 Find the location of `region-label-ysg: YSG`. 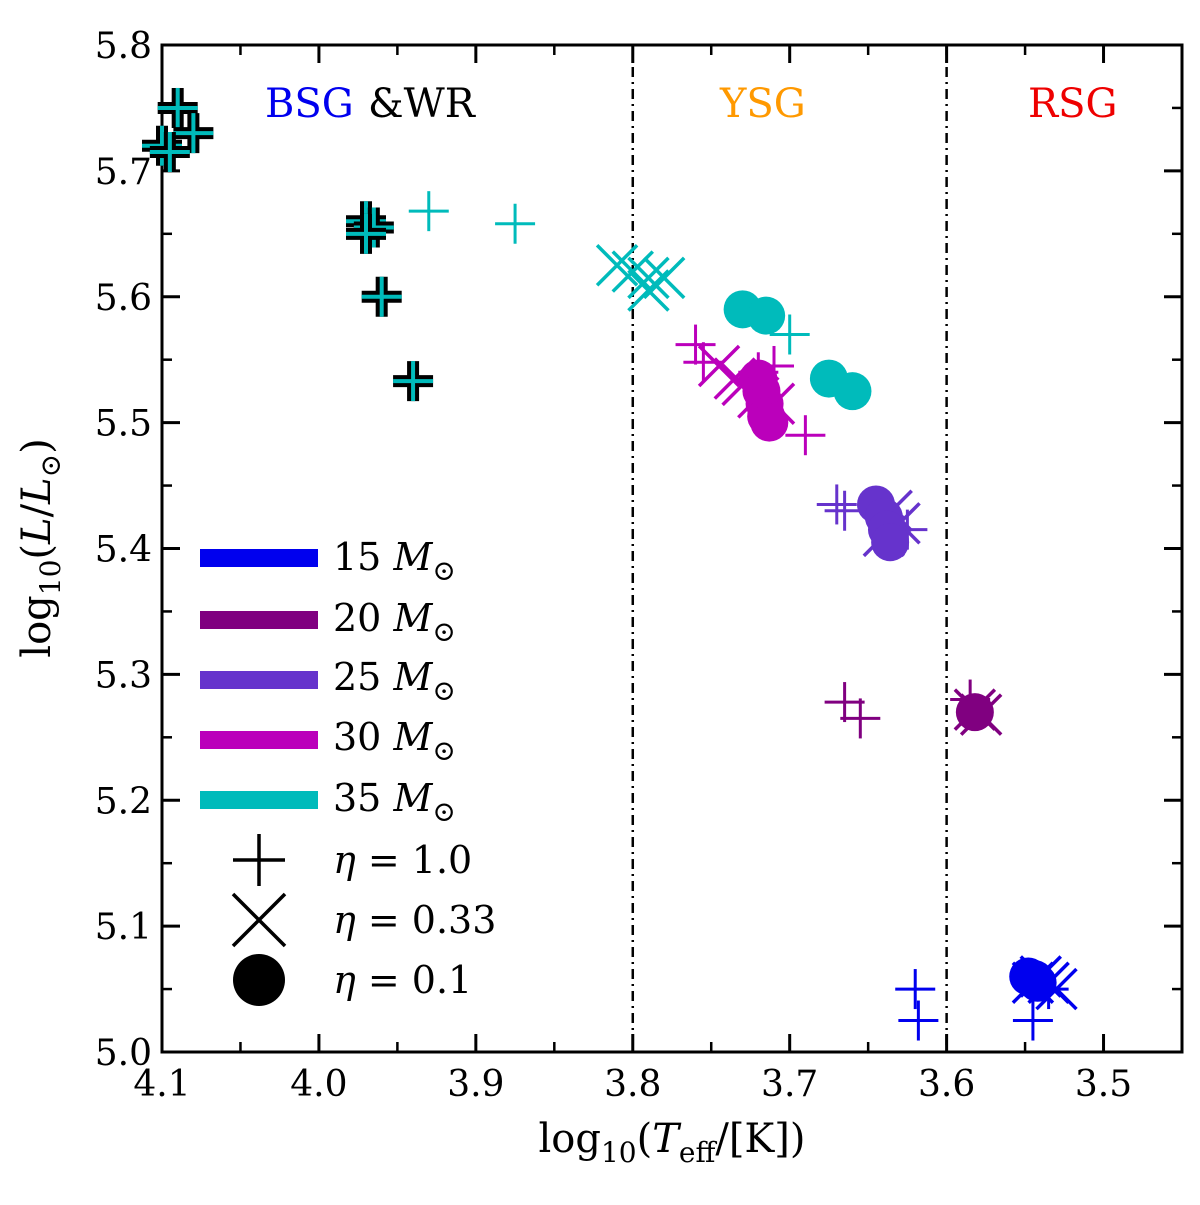

region-label-ysg: YSG is located at coordinates (762, 104).